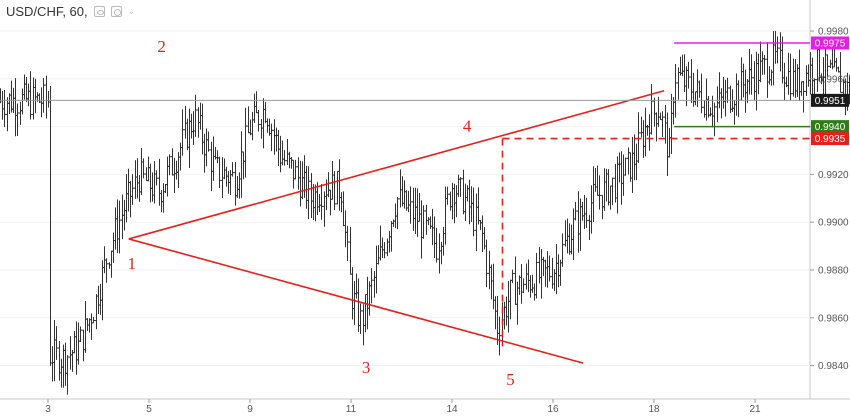 The height and width of the screenshot is (417, 850). What do you see at coordinates (467, 125) in the screenshot?
I see `wave-label-4: 4` at bounding box center [467, 125].